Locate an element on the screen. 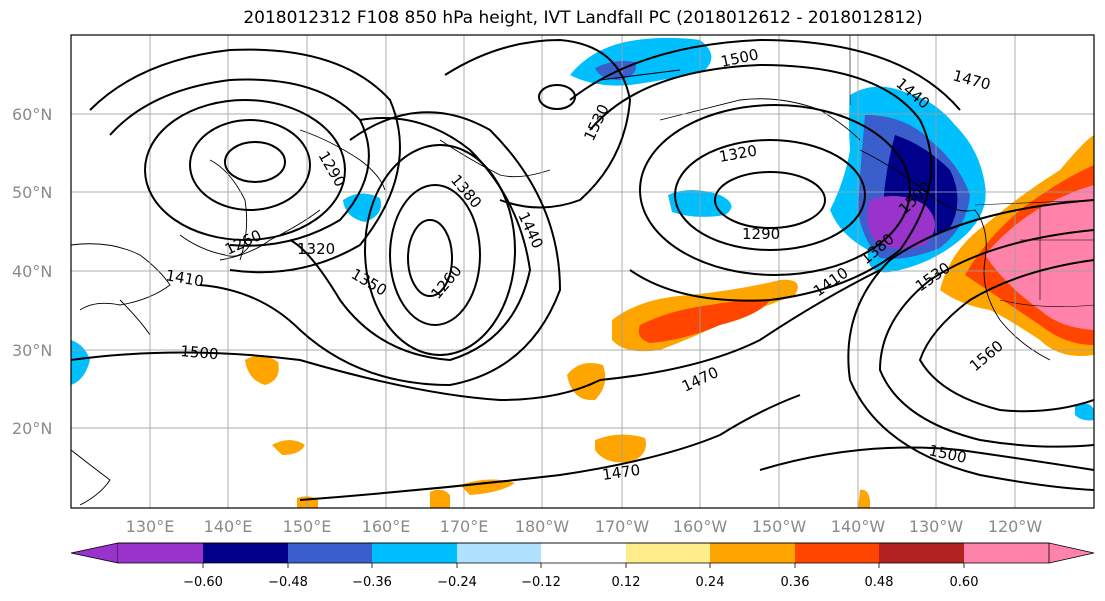 The image size is (1105, 601). contour-label: 1320 is located at coordinates (316, 249).